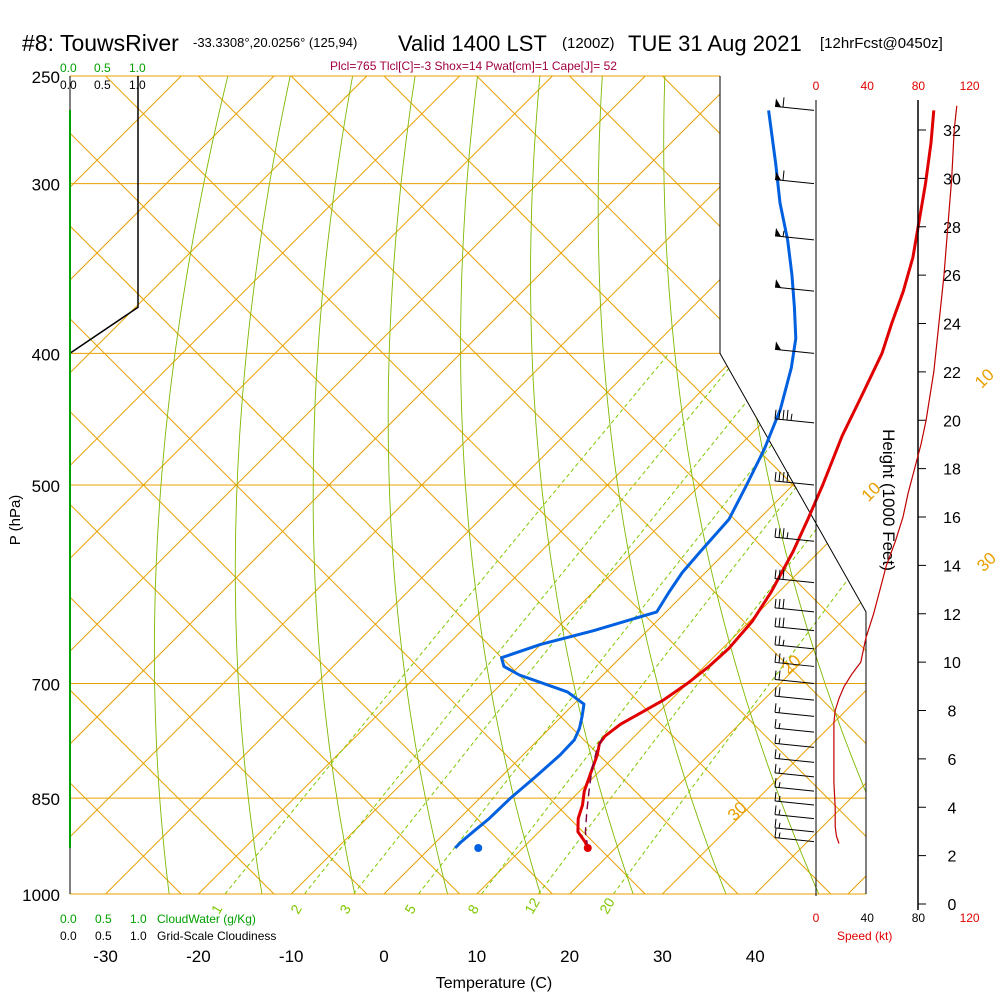  I want to click on pressure-tick-label: 250, so click(46, 77).